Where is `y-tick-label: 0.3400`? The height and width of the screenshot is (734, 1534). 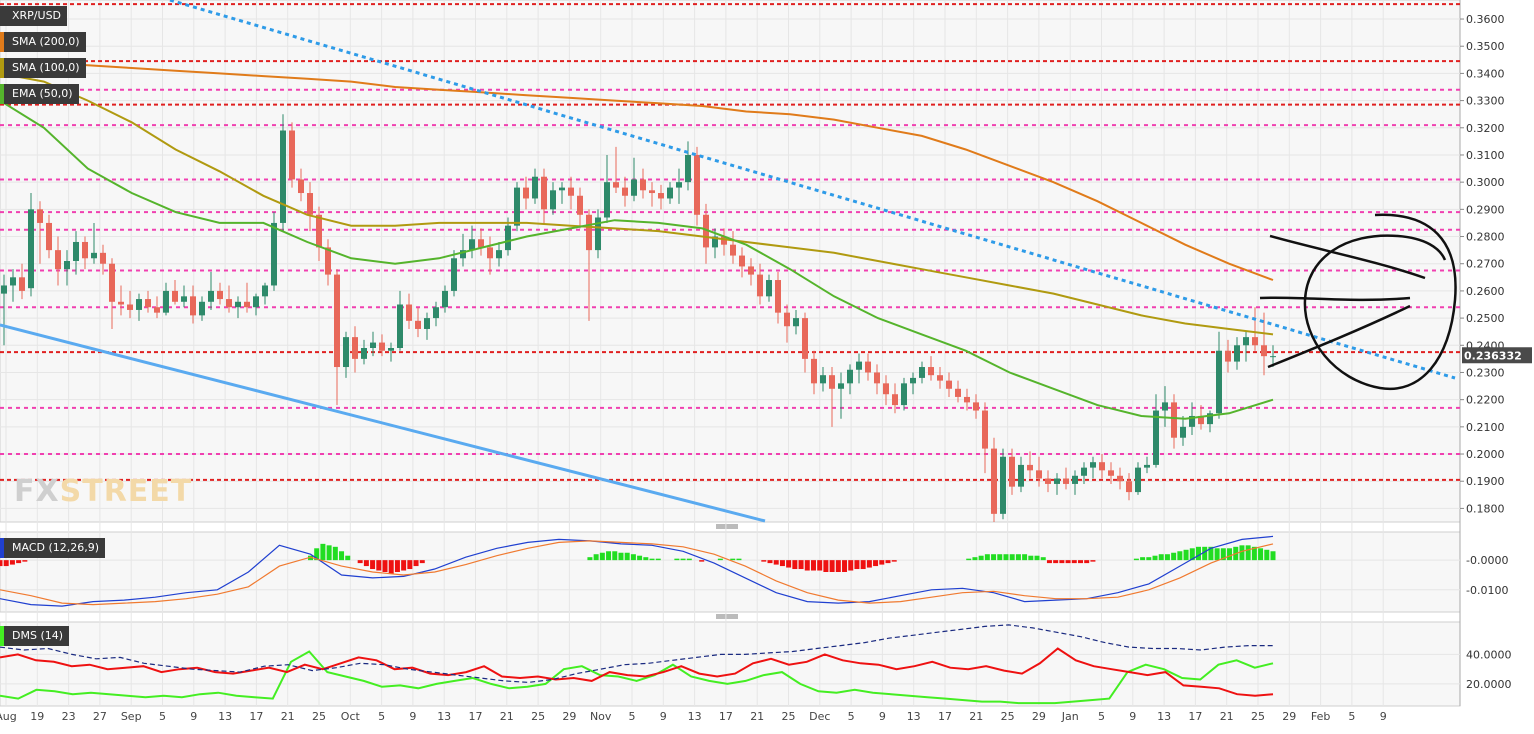 y-tick-label: 0.3400 is located at coordinates (1485, 73).